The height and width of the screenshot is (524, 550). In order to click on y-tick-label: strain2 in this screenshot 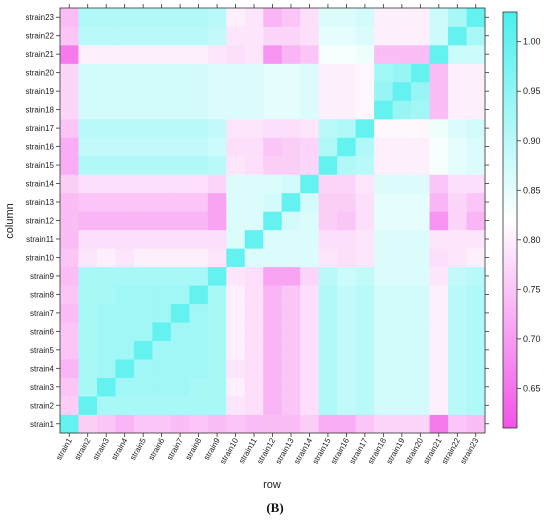, I will do `click(42, 405)`.